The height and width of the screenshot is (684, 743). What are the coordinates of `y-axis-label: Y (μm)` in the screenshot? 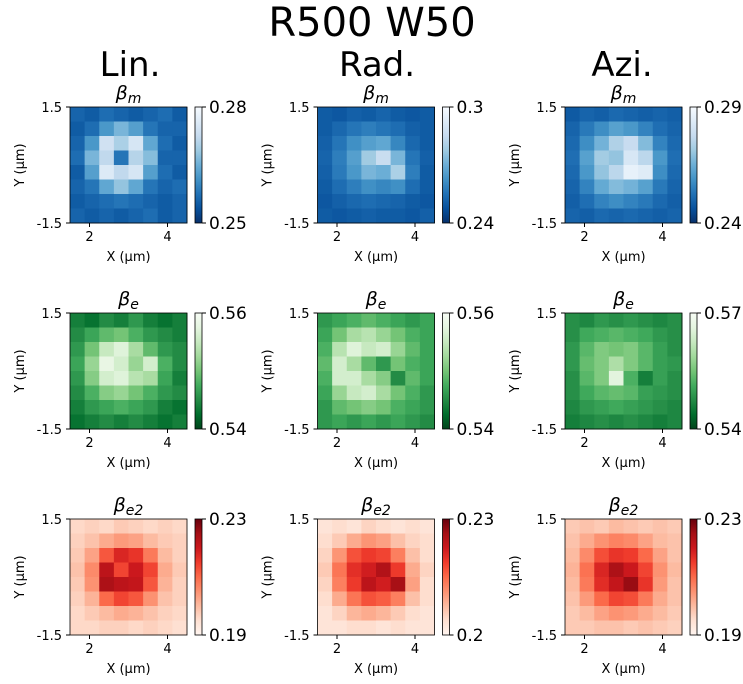 It's located at (20, 577).